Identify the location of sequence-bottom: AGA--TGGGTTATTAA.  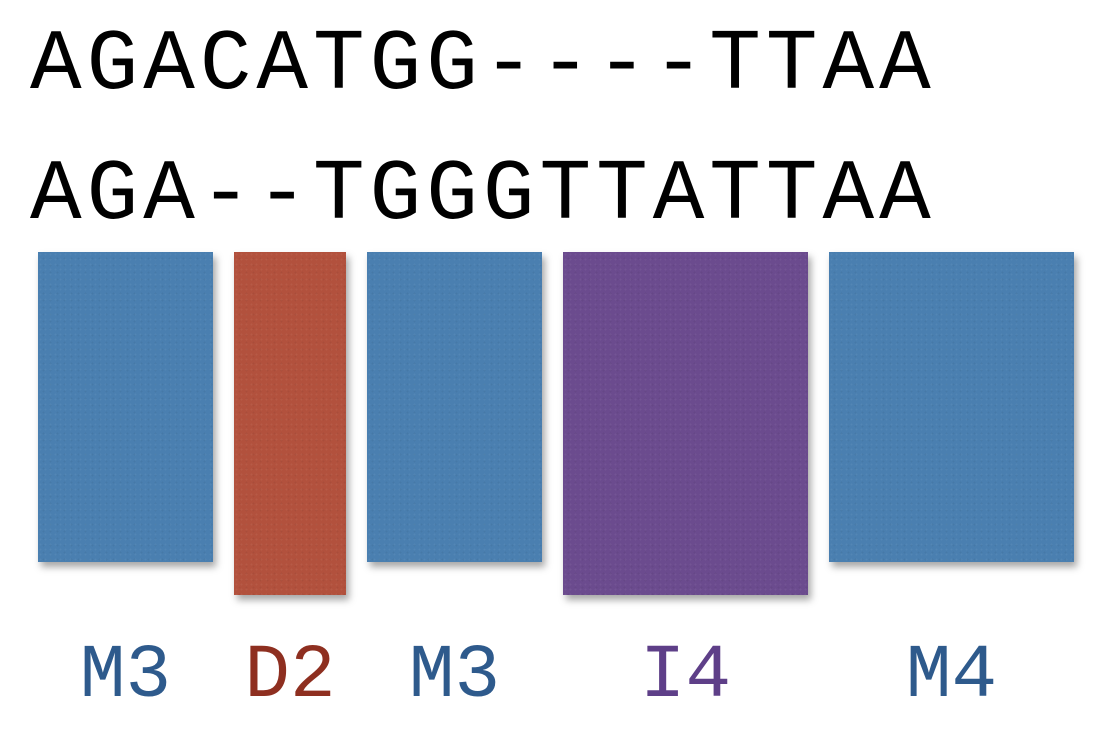
(483, 195).